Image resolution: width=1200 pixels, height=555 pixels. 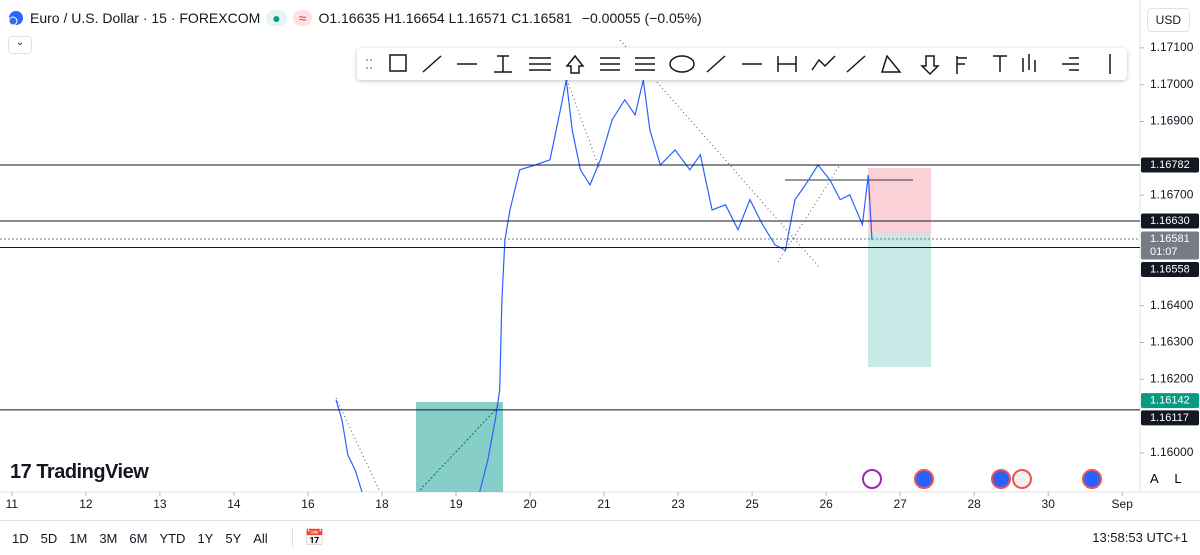 What do you see at coordinates (160, 504) in the screenshot?
I see `x-tick-label: 13` at bounding box center [160, 504].